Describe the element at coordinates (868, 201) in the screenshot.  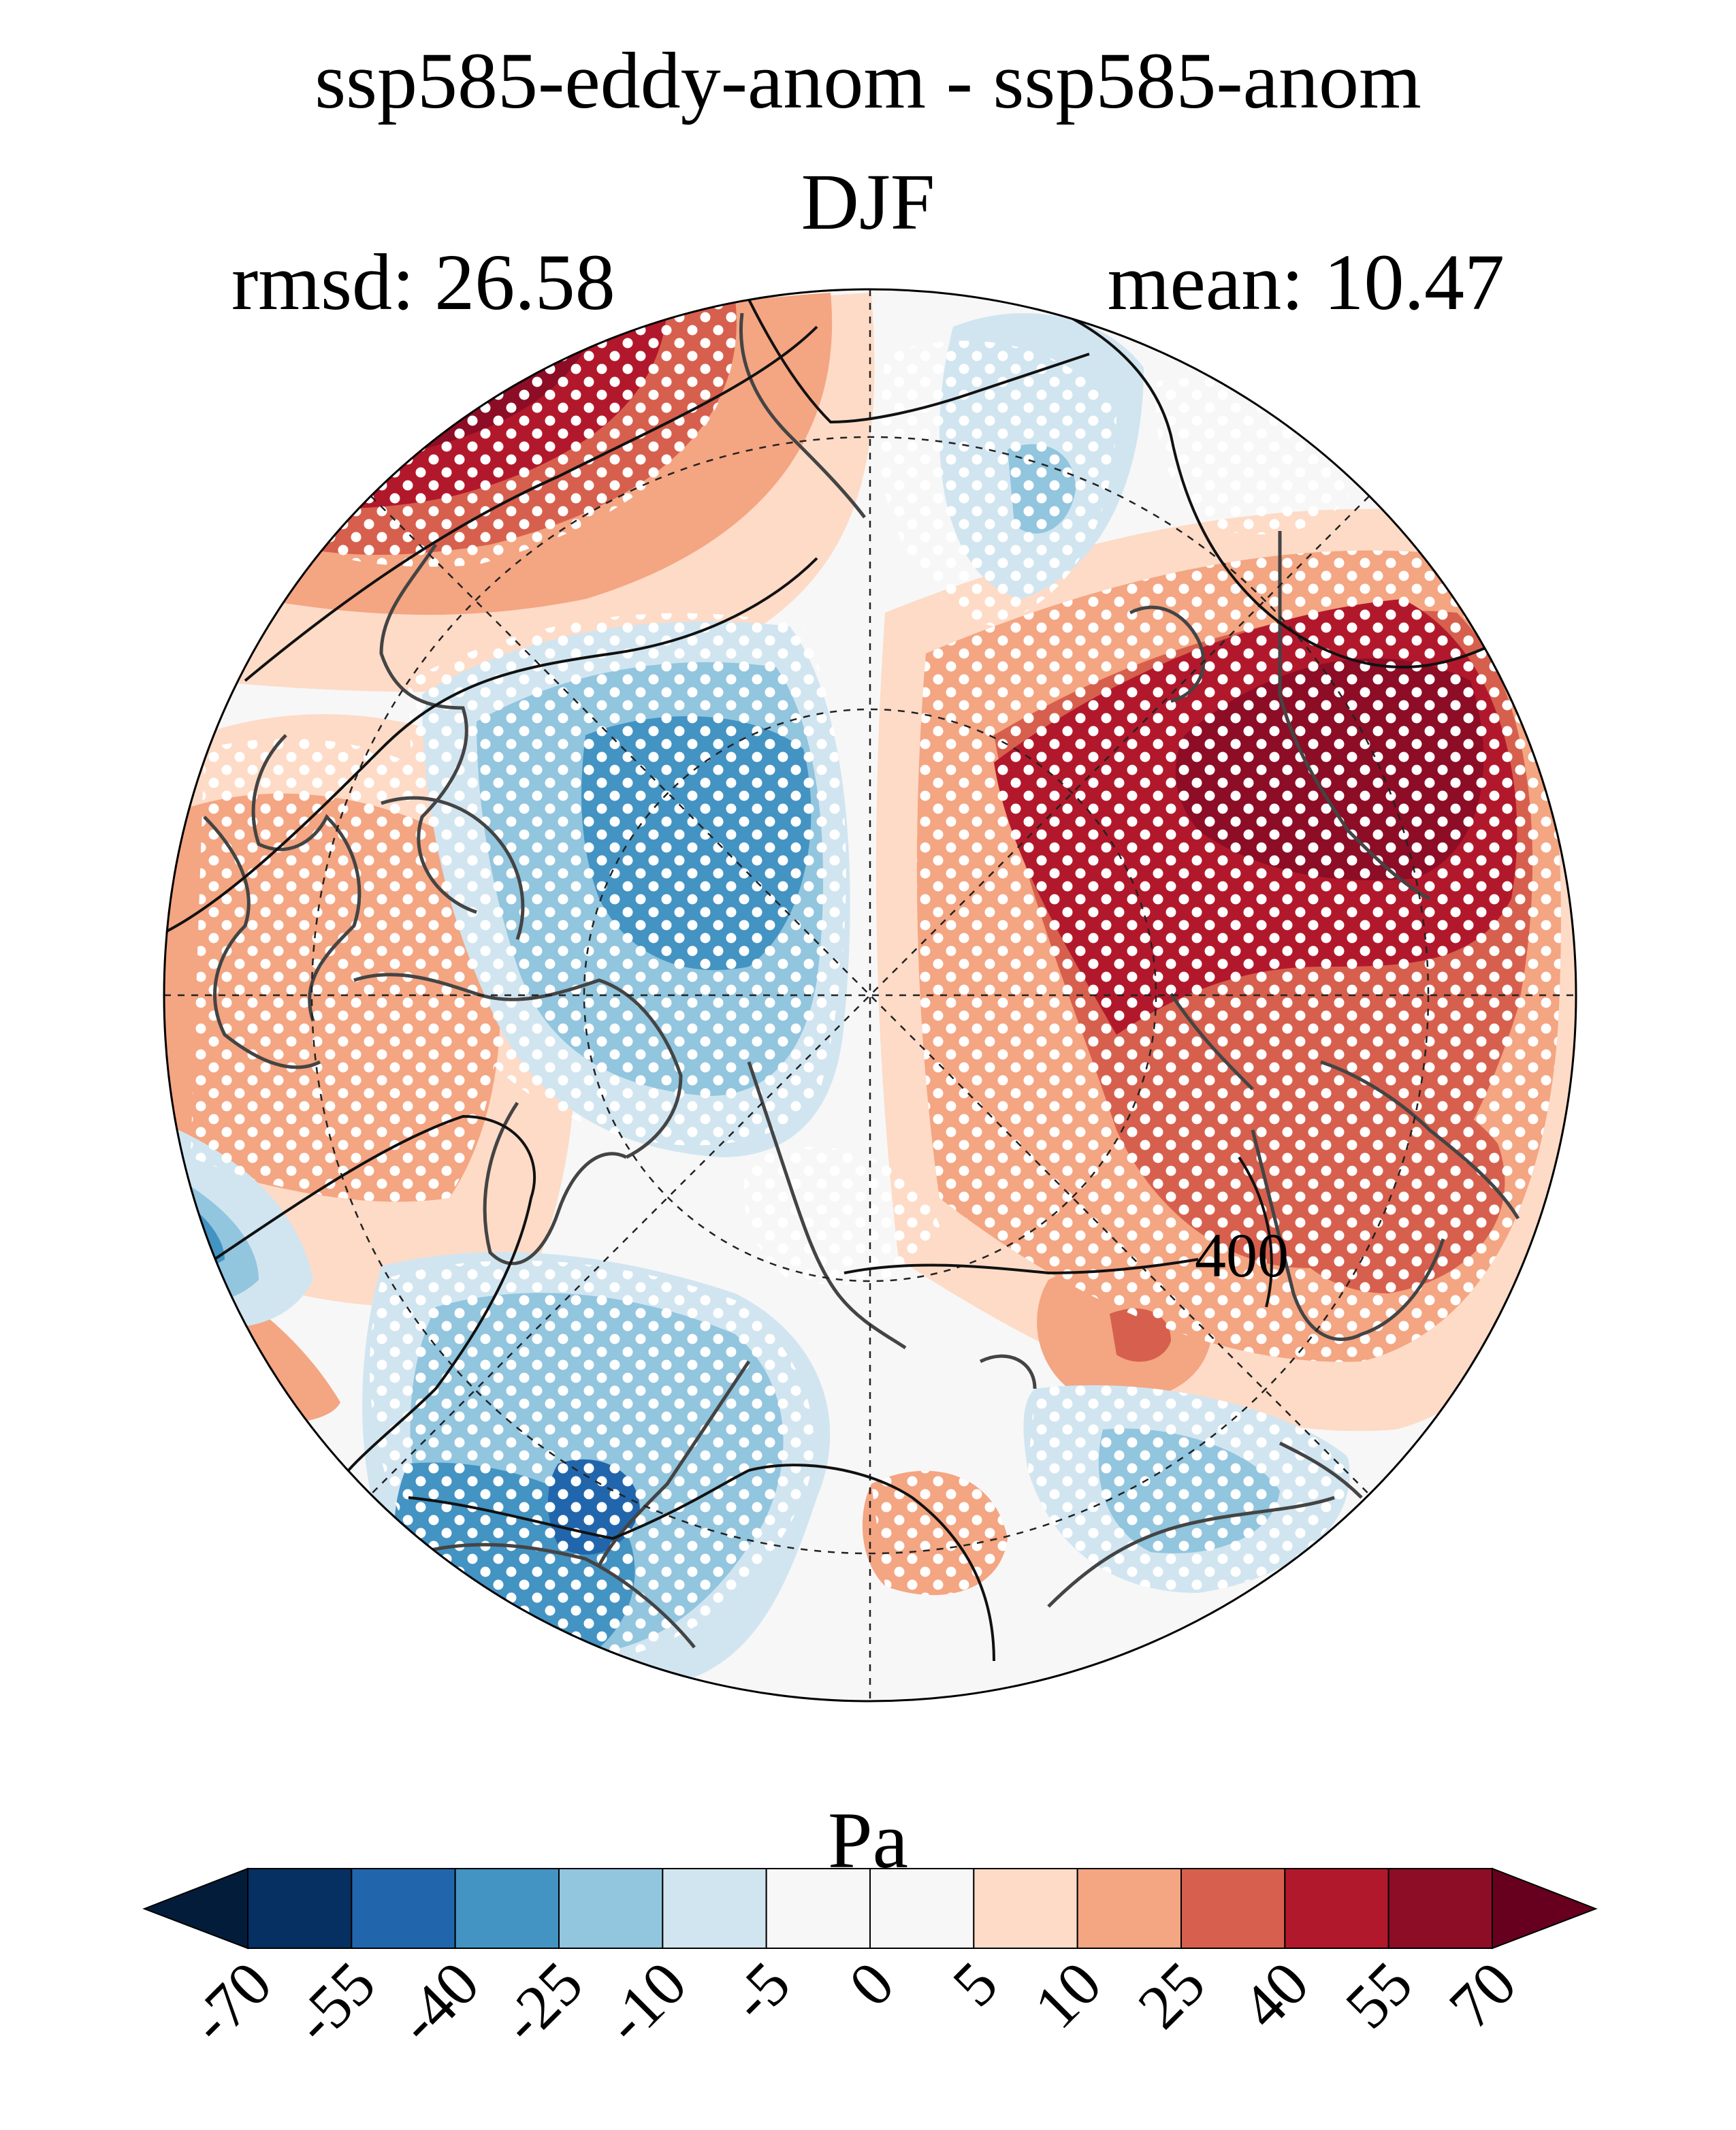
I see `season-label: DJF` at that location.